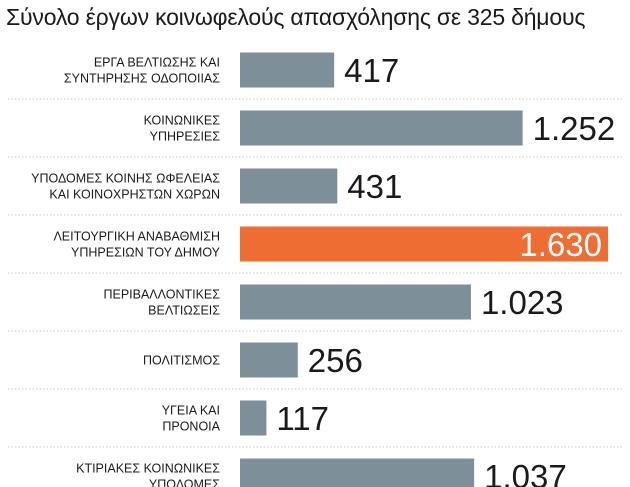 The height and width of the screenshot is (487, 630). I want to click on category-label: ΕΡΓΑ ΒΕΛΤΙΩΣΗΣ ΚΑΙ ΣΥΝΤΗΡΗΣΗΣ ΟΔΟΠΟΙΙΑΣ, so click(142, 71).